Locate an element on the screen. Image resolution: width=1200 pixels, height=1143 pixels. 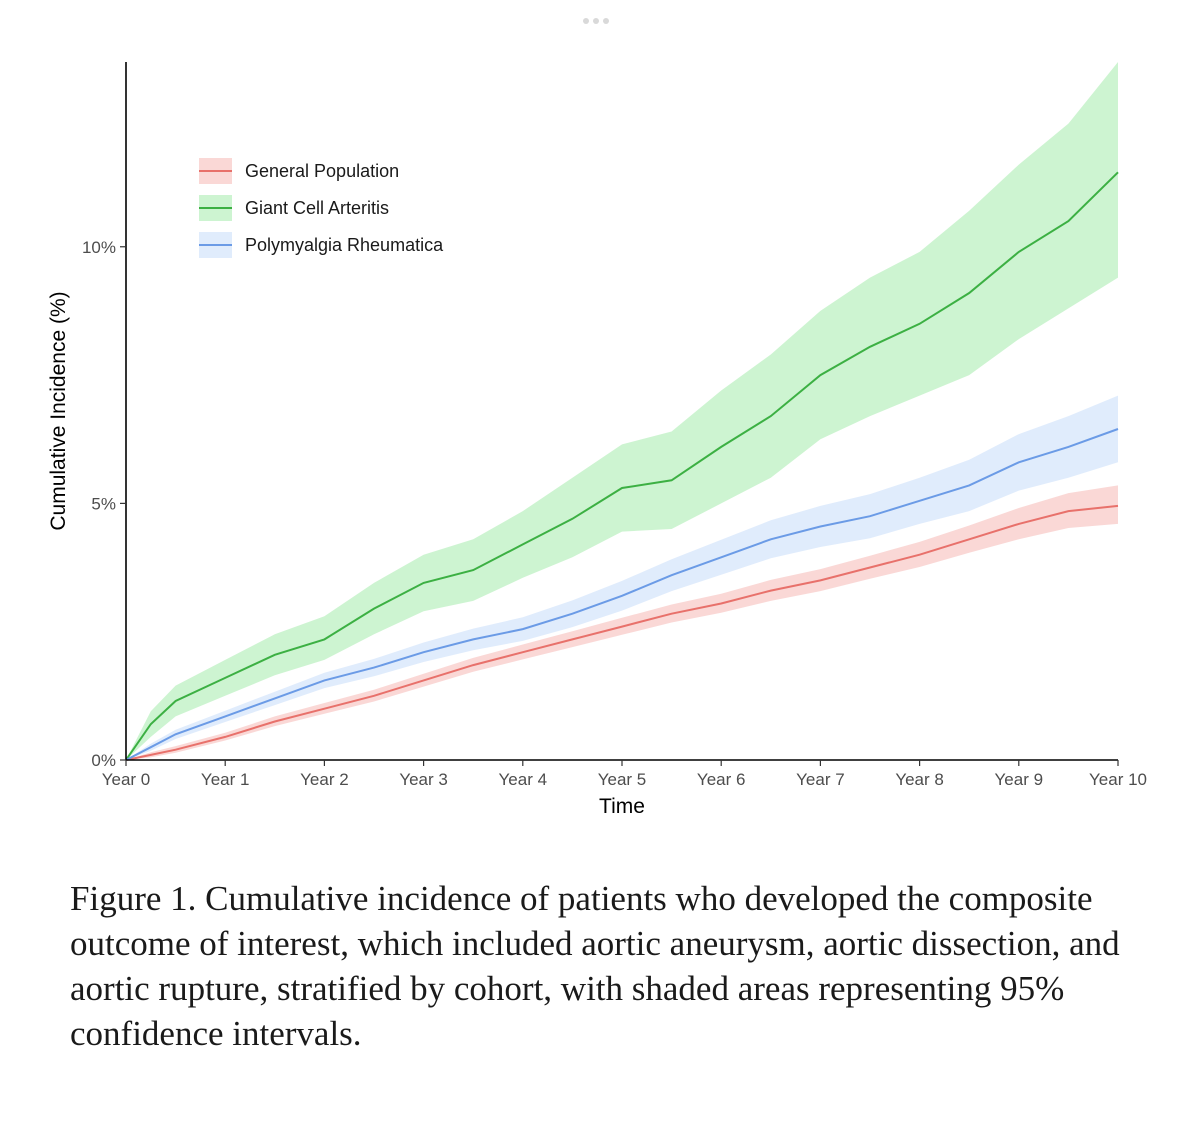
y-tick-label: 5% is located at coordinates (103, 503).